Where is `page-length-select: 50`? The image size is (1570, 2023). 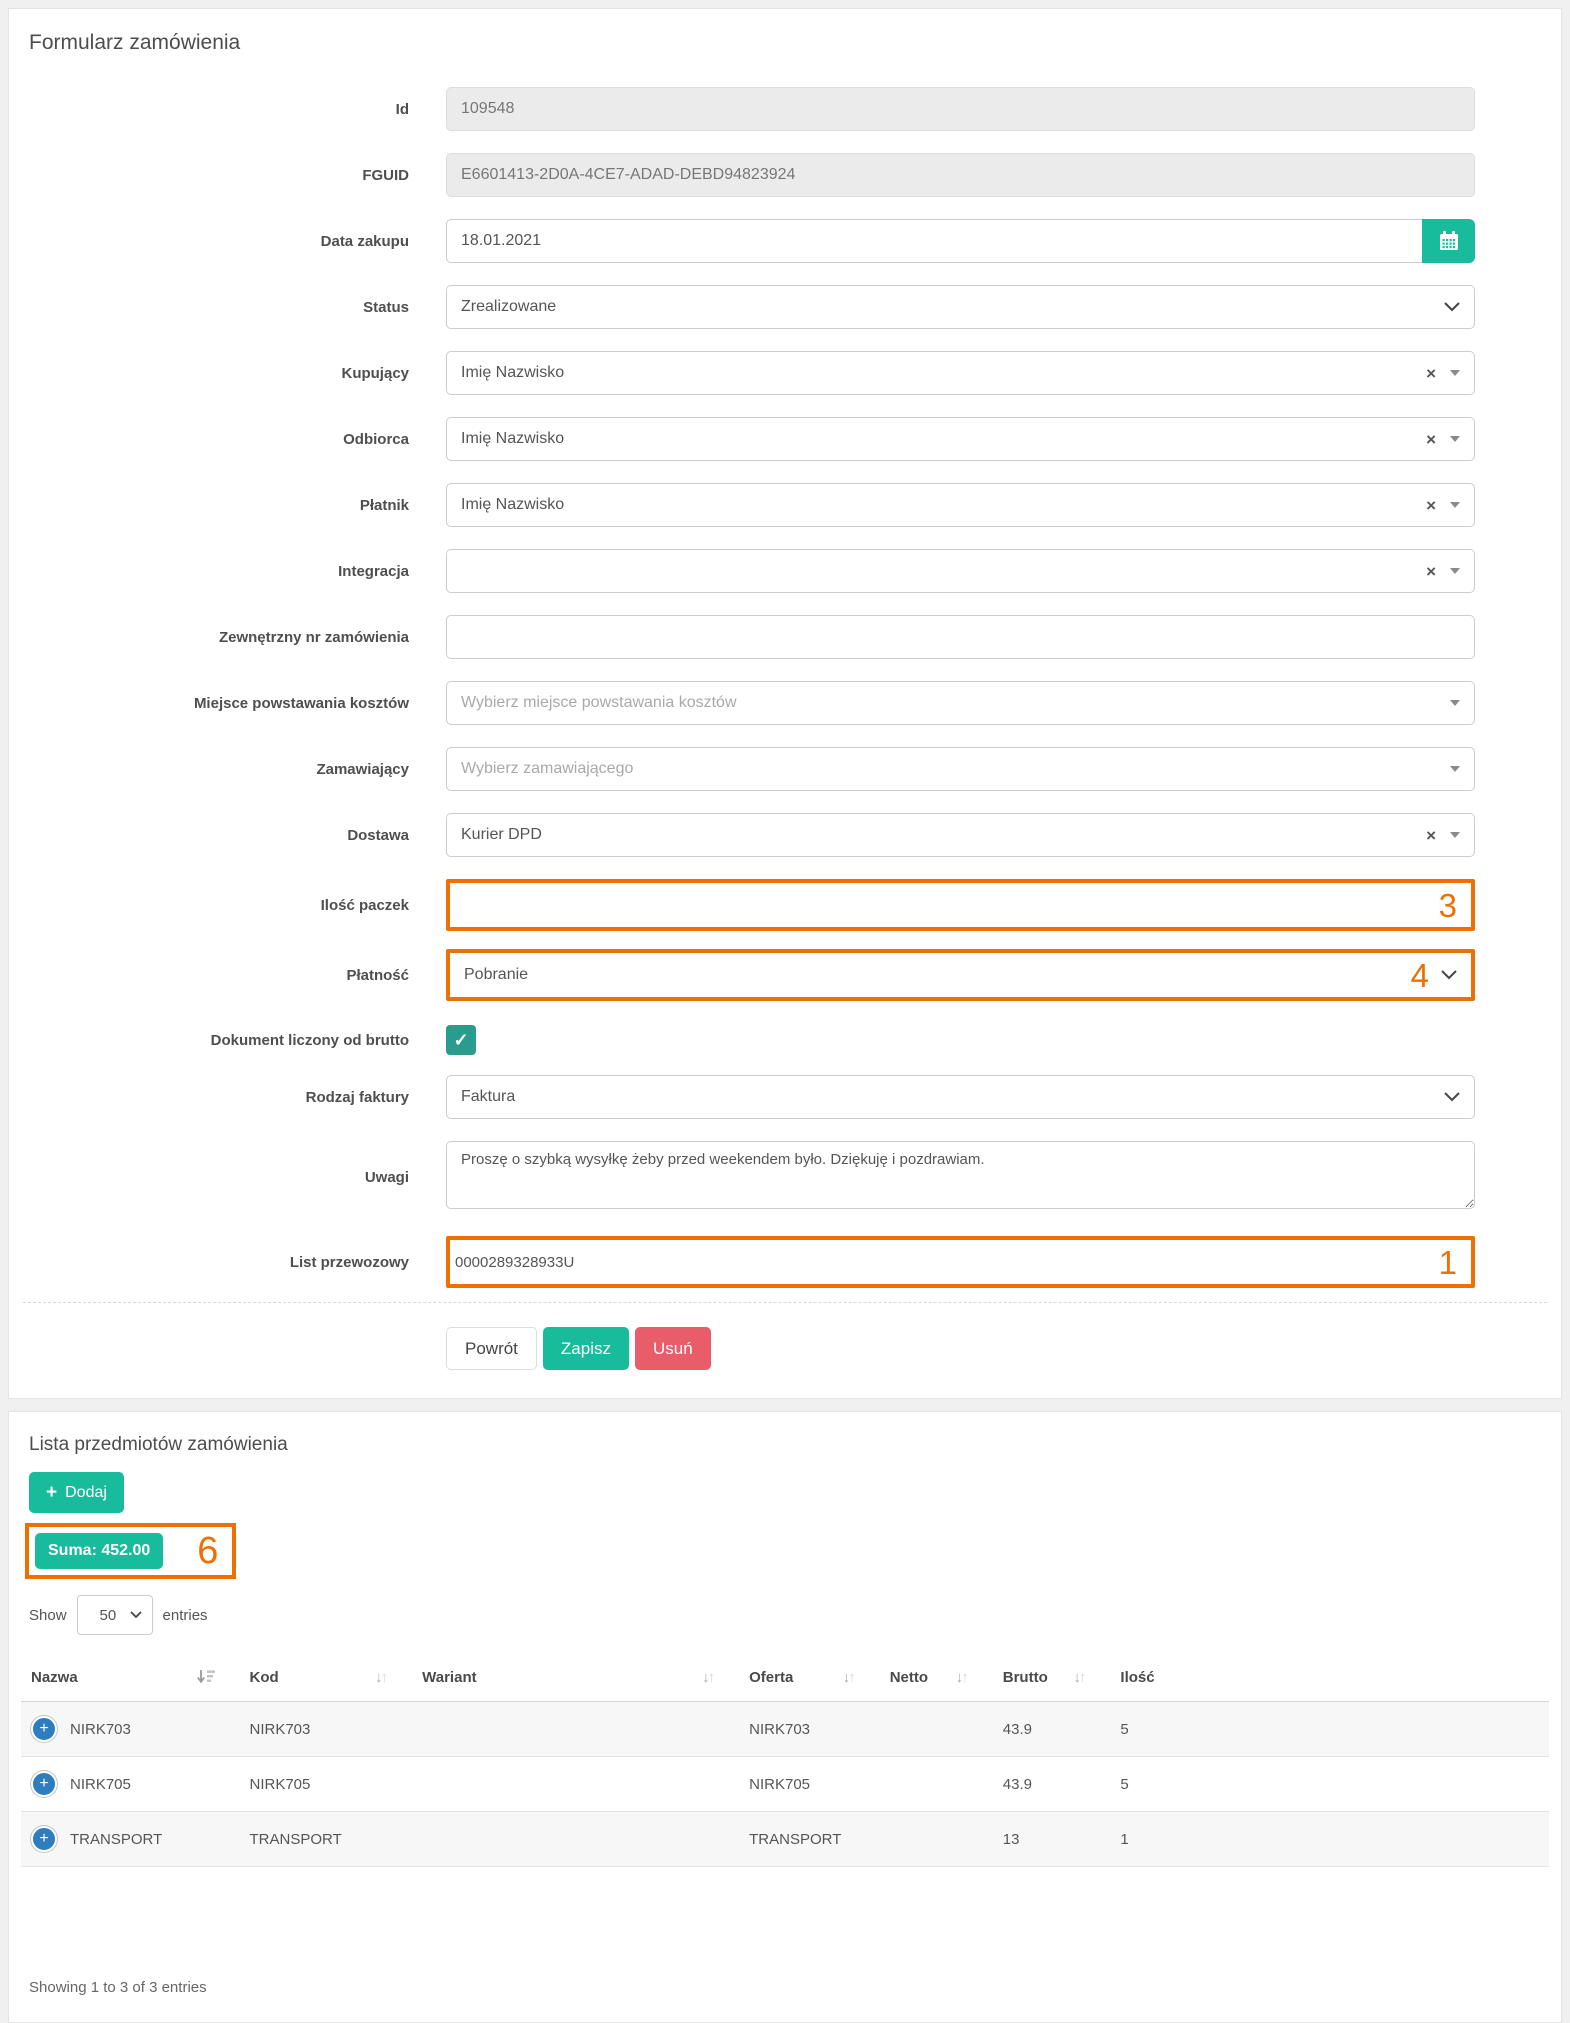
page-length-select: 50 is located at coordinates (114, 1615).